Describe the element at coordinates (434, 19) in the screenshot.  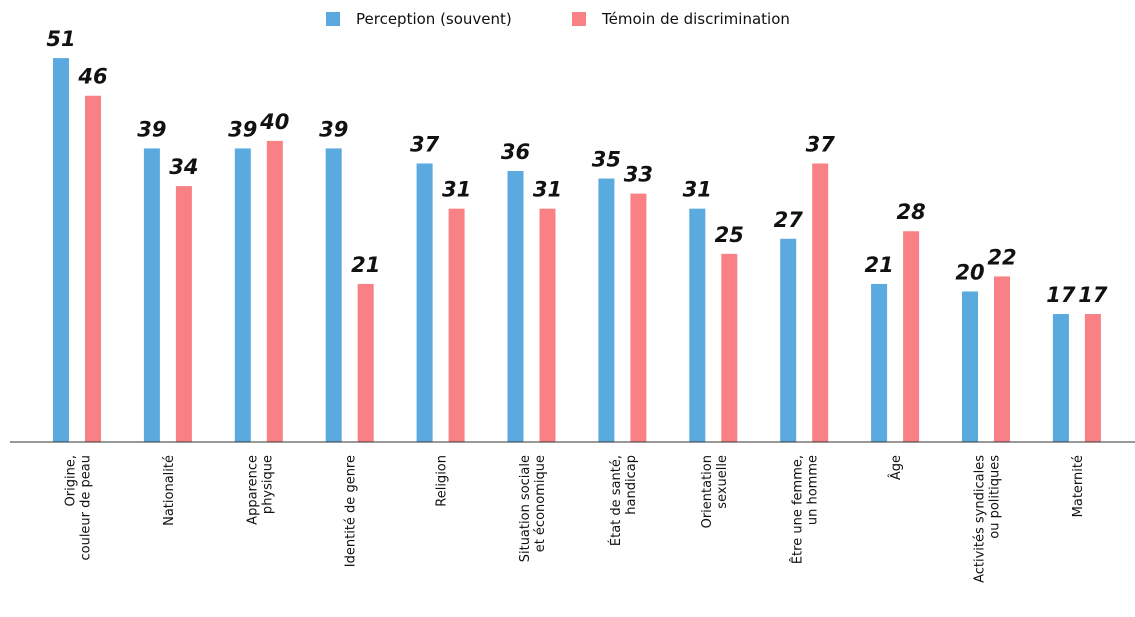
I see `legend-label: Perception (souvent)` at that location.